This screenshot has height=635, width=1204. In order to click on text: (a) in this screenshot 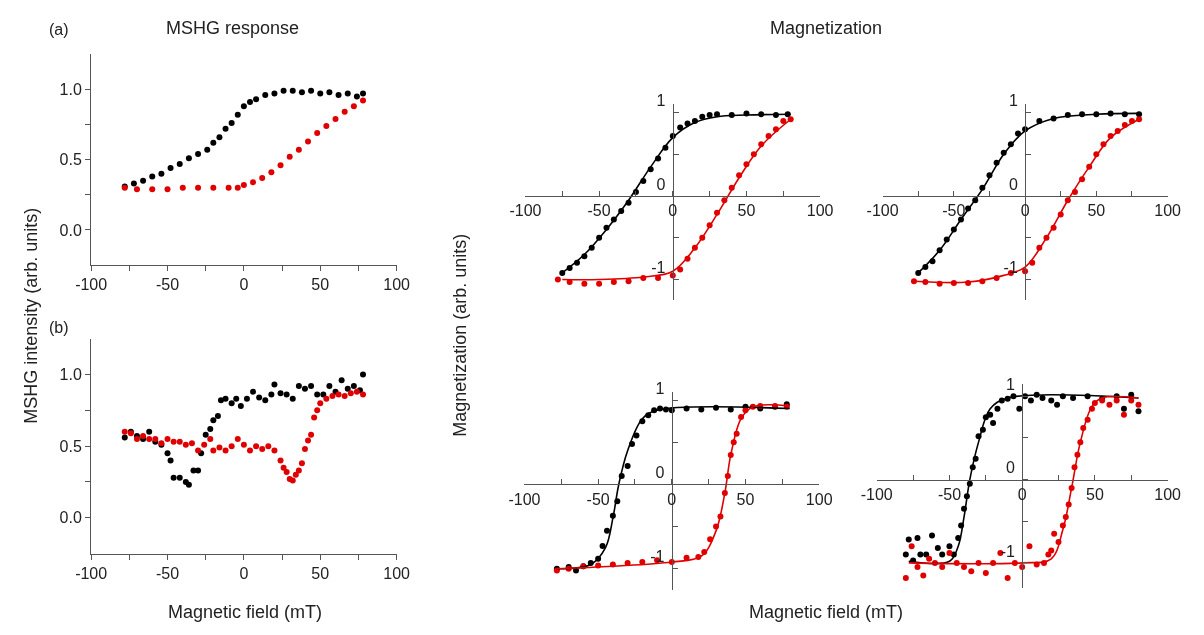, I will do `click(59, 29)`.